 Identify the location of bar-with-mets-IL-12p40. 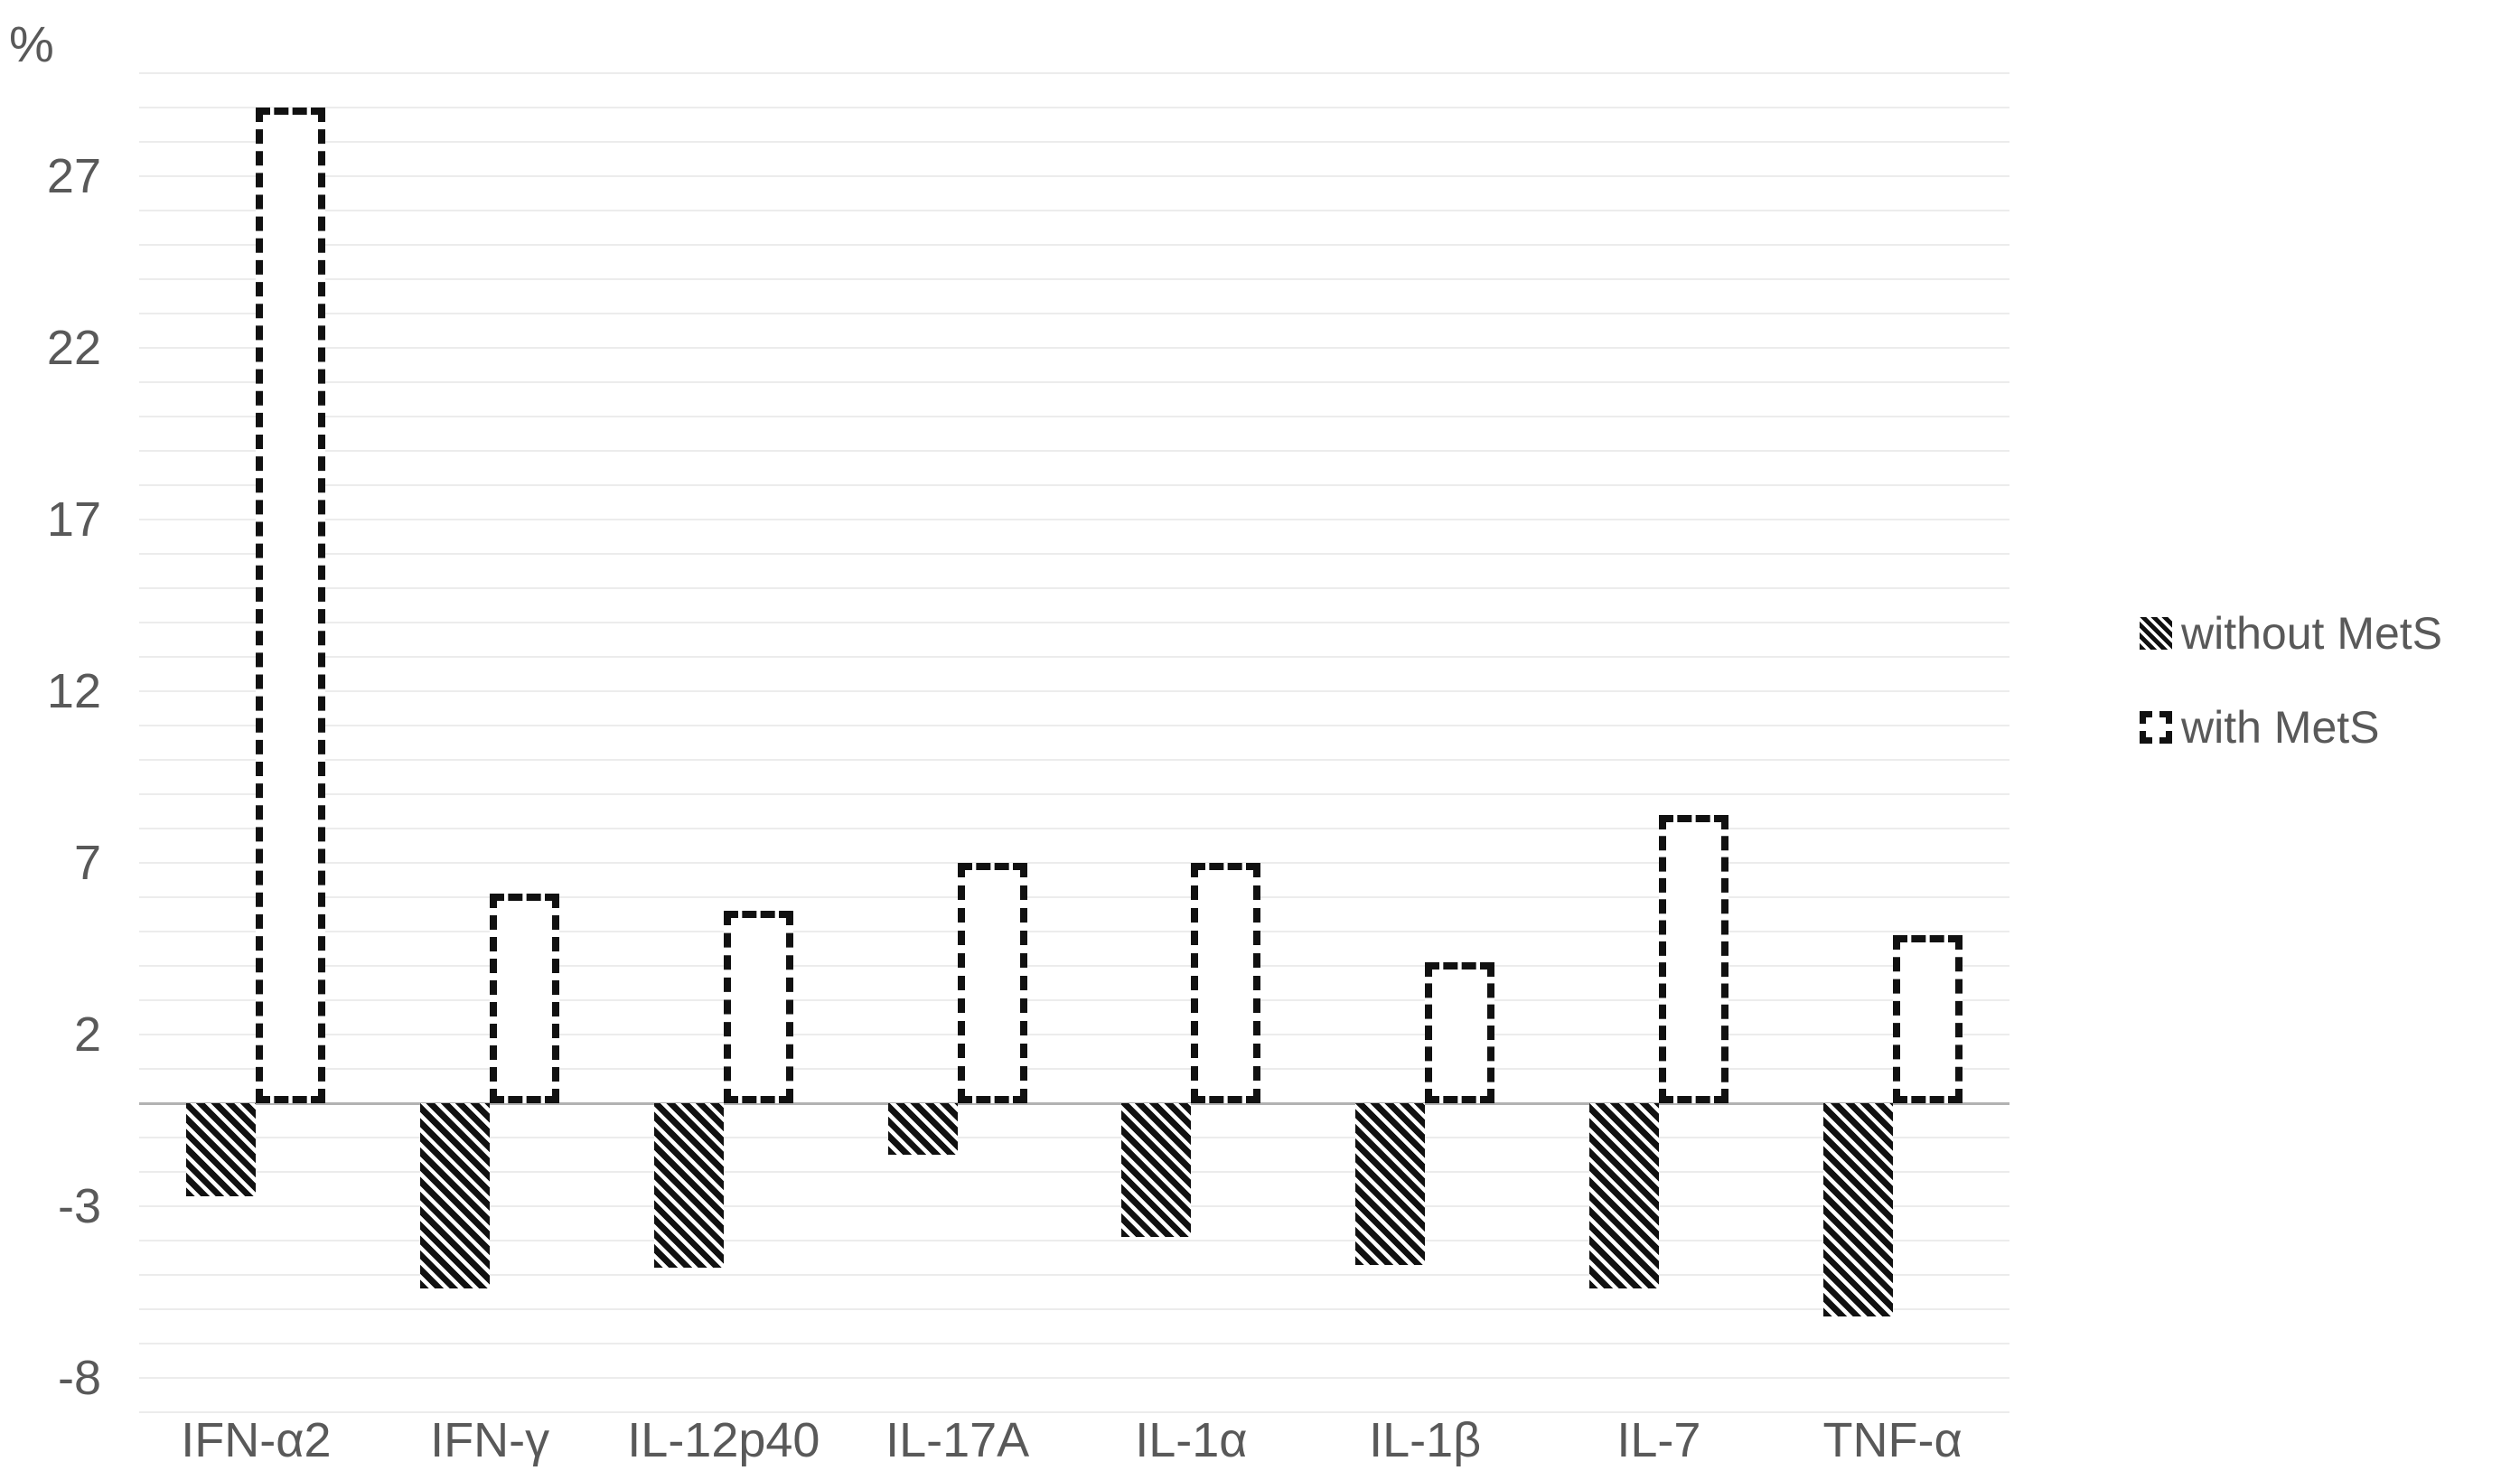
(758, 1007).